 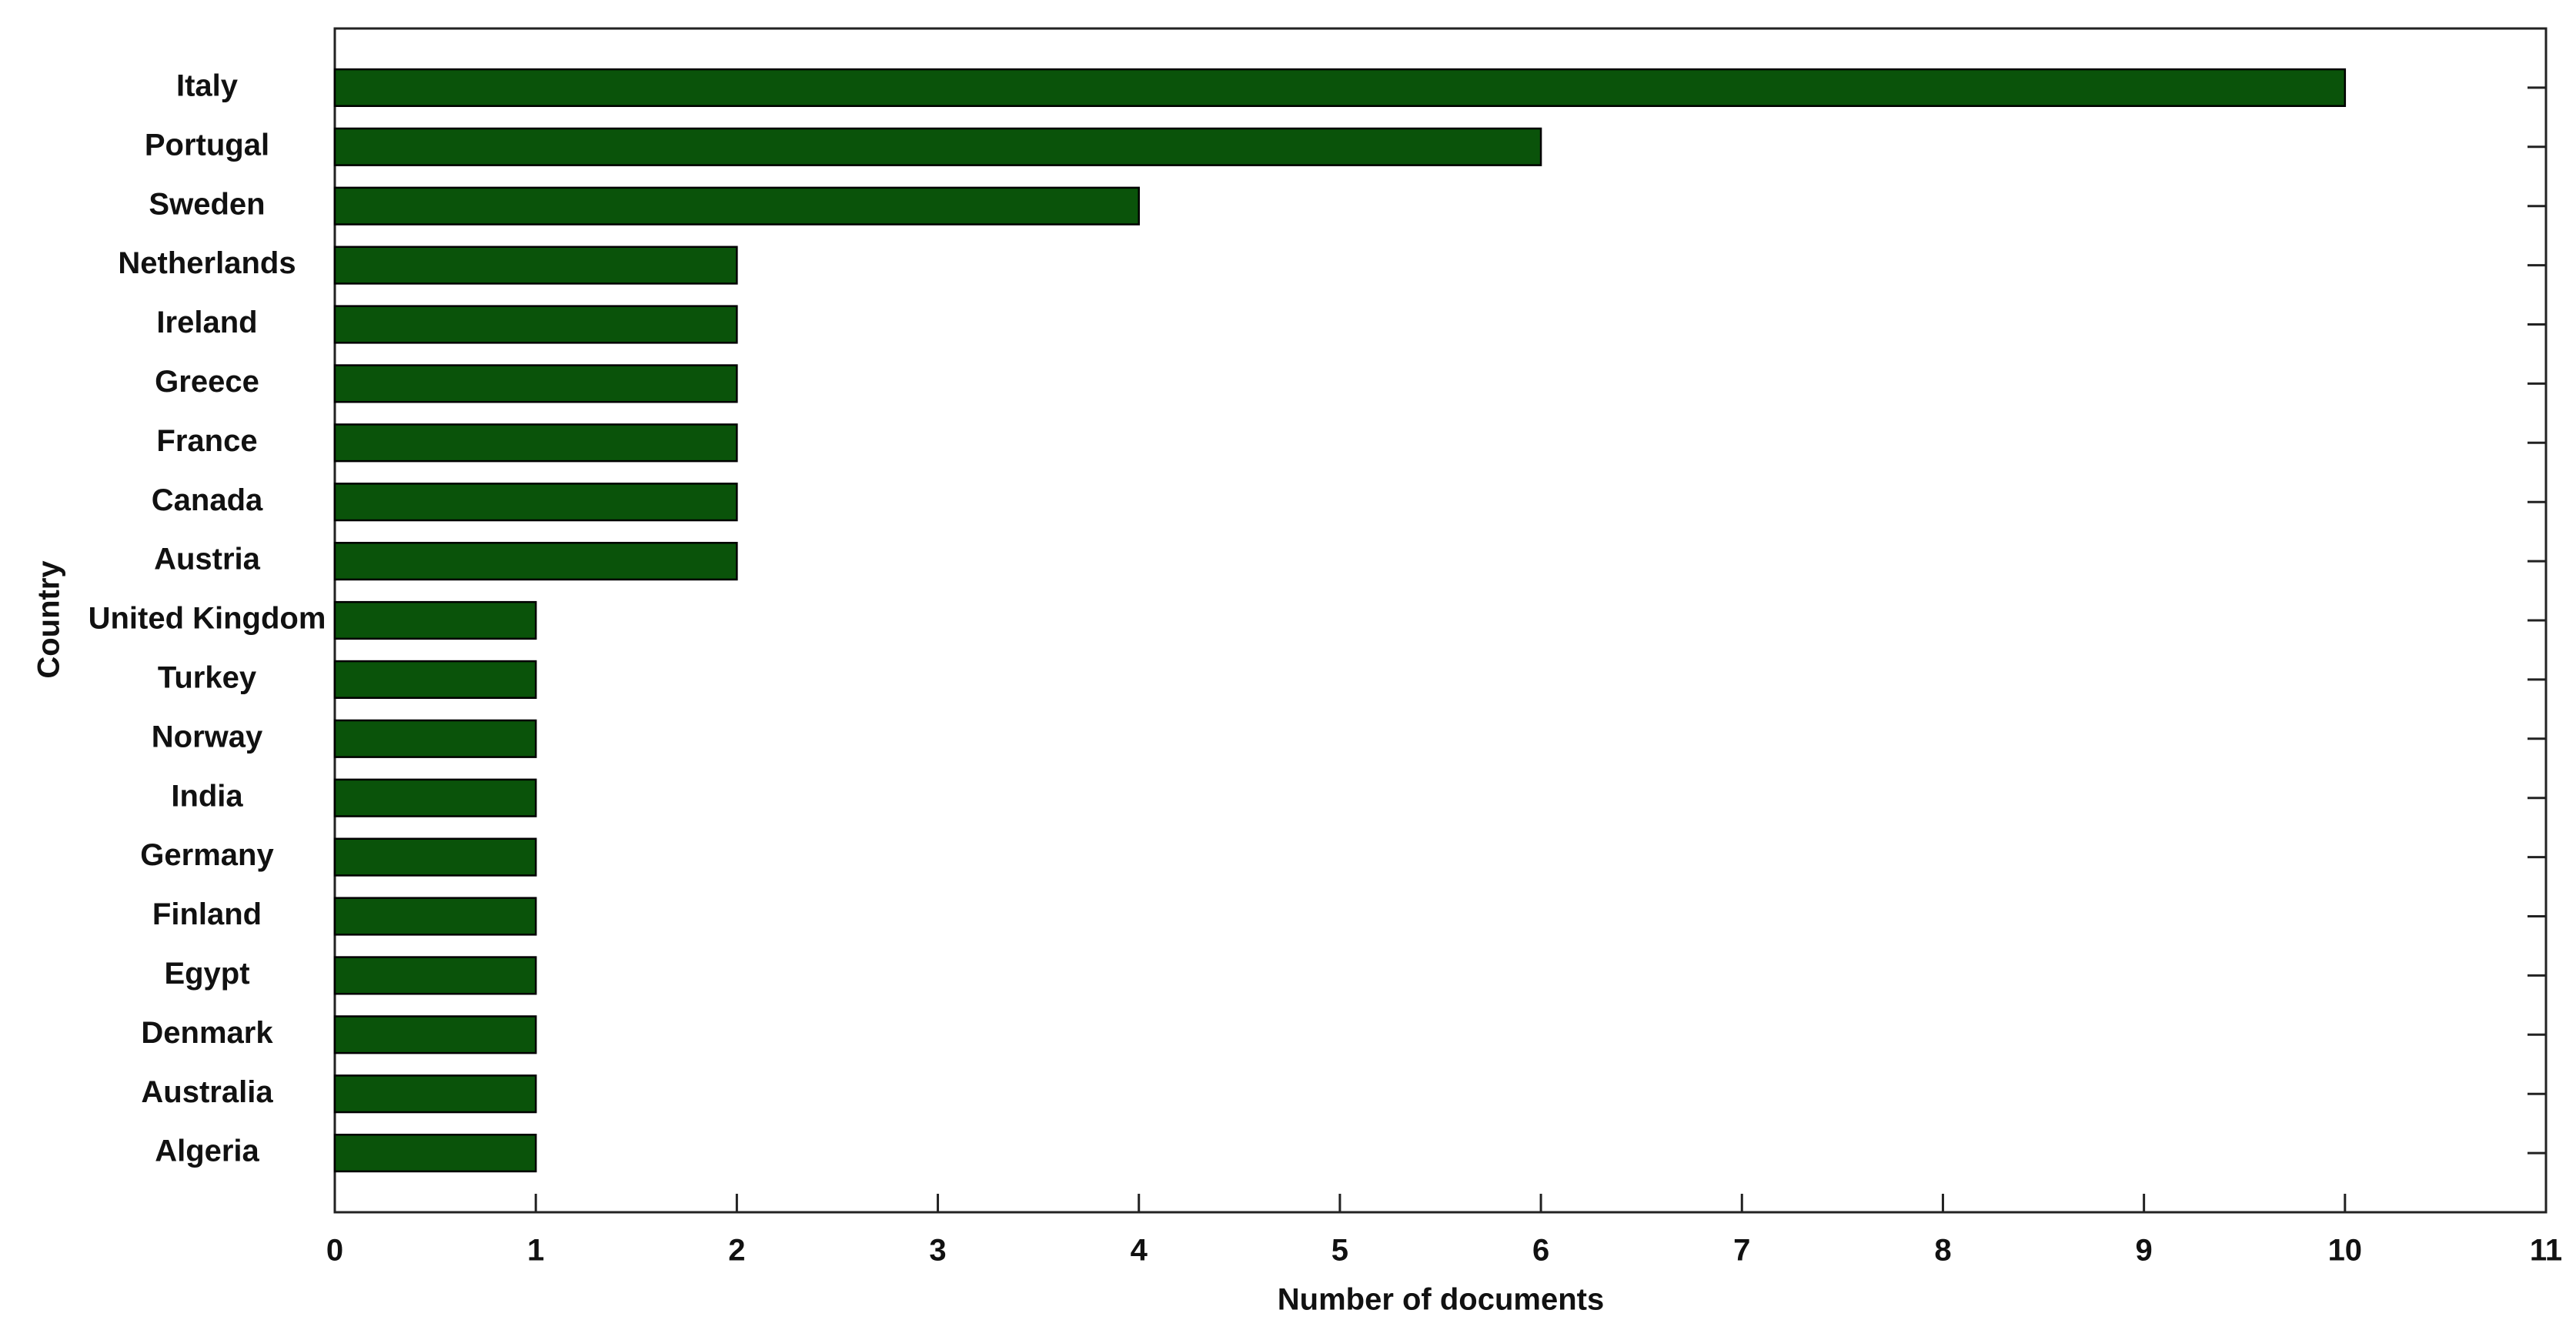 I want to click on y-tick-label: Ireland, so click(x=206, y=323).